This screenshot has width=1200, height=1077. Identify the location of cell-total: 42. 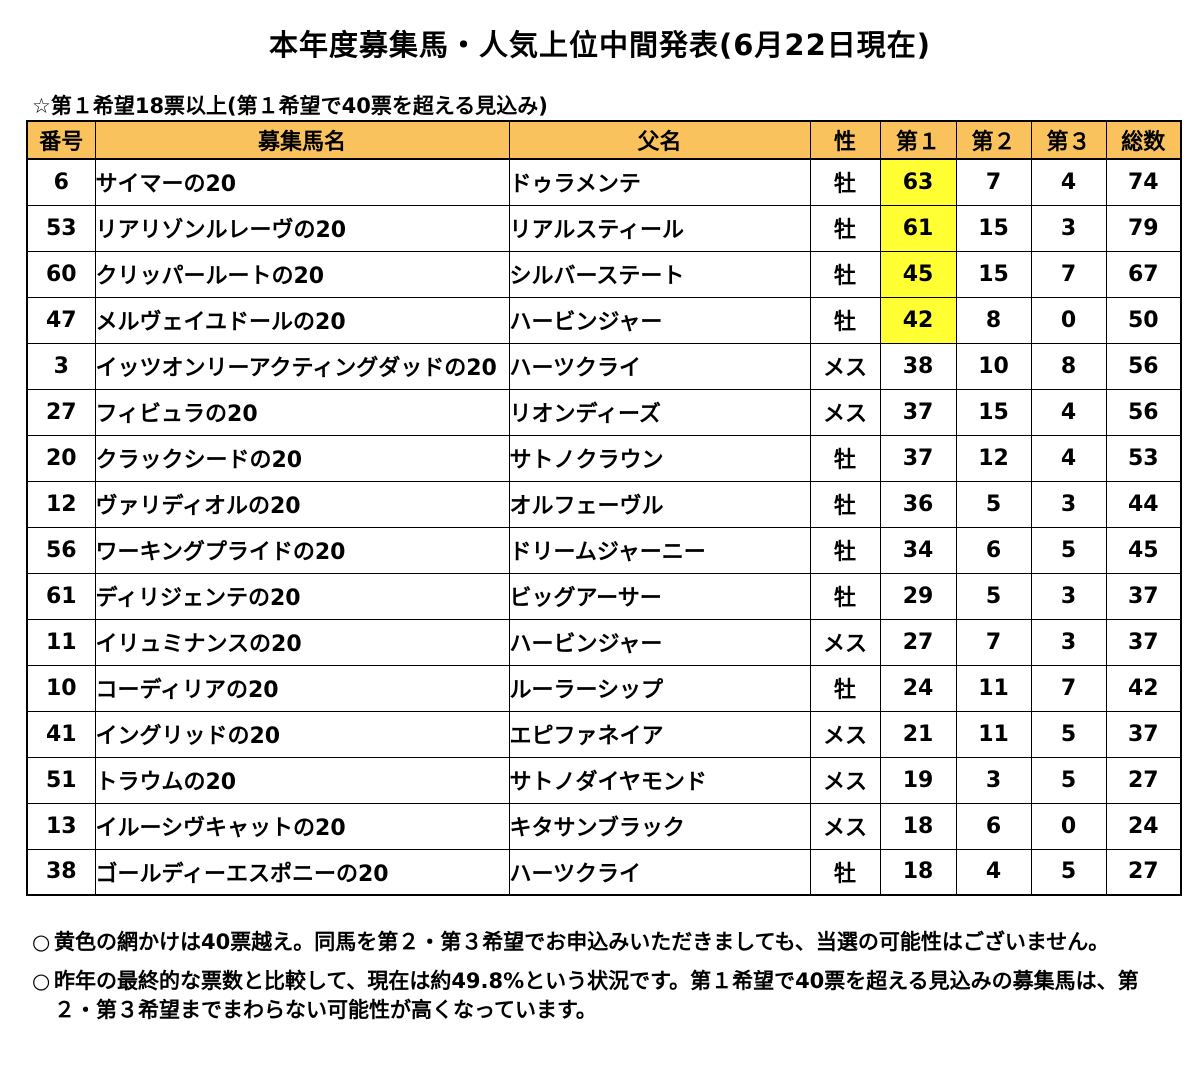
(1143, 688).